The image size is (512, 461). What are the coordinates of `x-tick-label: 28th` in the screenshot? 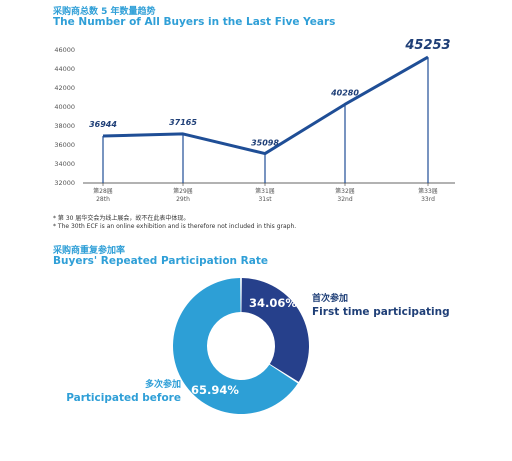 It's located at (103, 199).